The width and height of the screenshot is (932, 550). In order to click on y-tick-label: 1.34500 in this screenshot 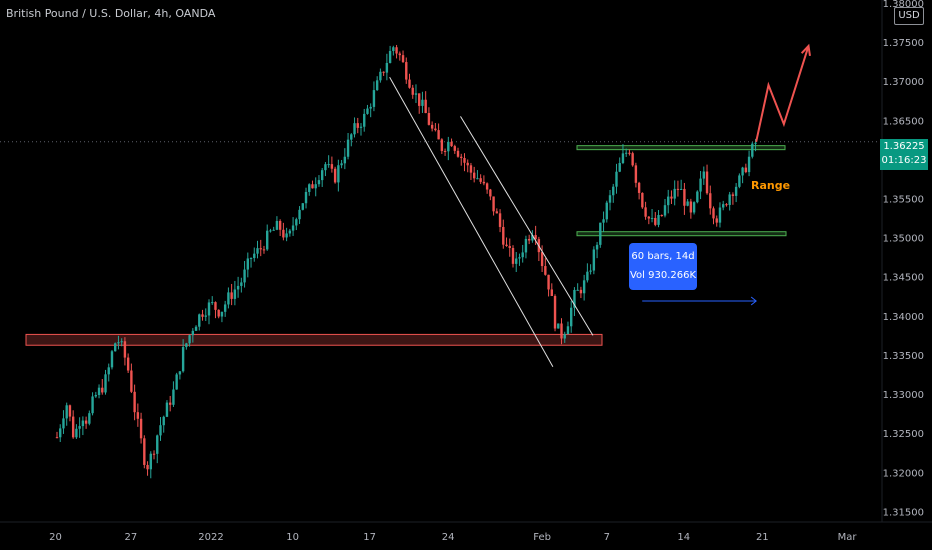, I will do `click(903, 278)`.